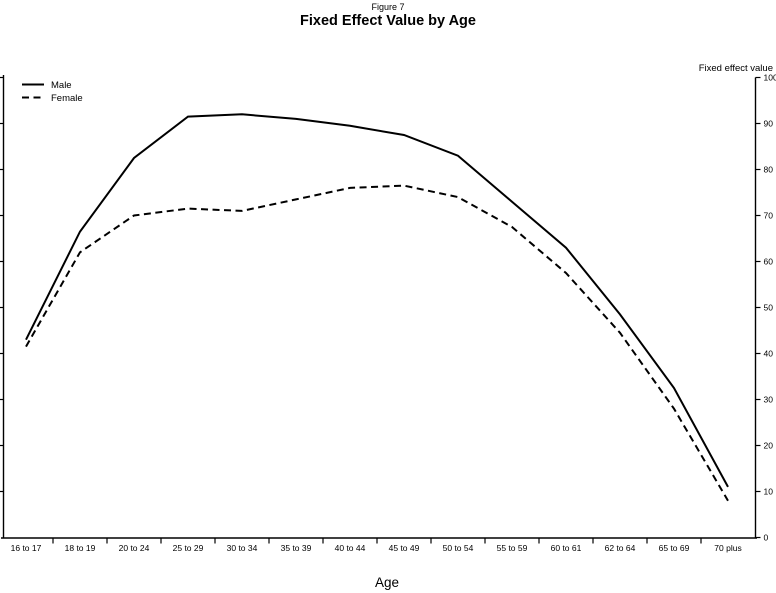  What do you see at coordinates (620, 548) in the screenshot?
I see `x-category-label: 62 to 64` at bounding box center [620, 548].